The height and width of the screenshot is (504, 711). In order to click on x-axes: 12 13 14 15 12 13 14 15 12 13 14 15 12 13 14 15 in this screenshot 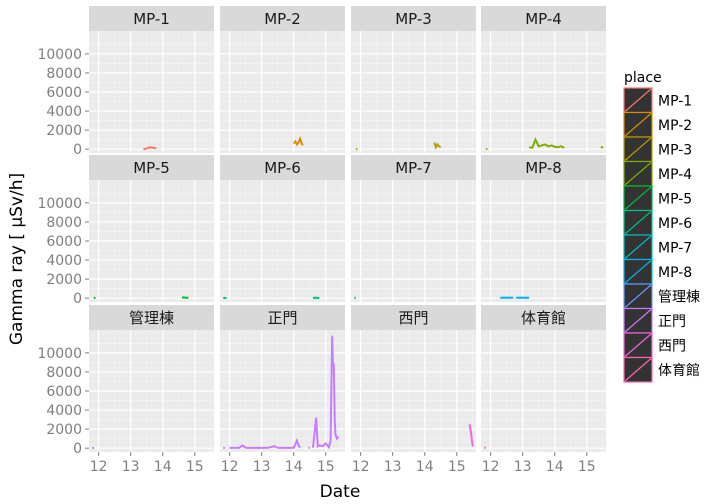, I will do `click(343, 463)`.